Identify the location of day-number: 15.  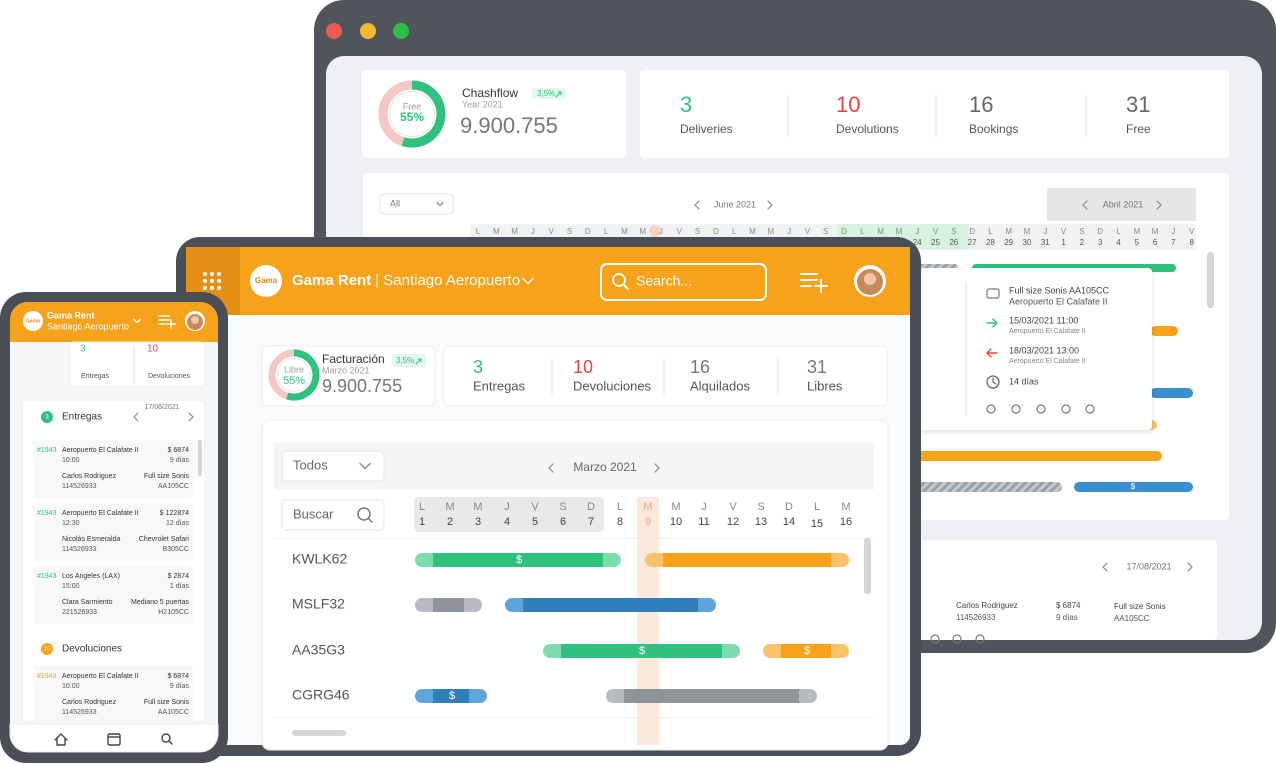
(817, 524).